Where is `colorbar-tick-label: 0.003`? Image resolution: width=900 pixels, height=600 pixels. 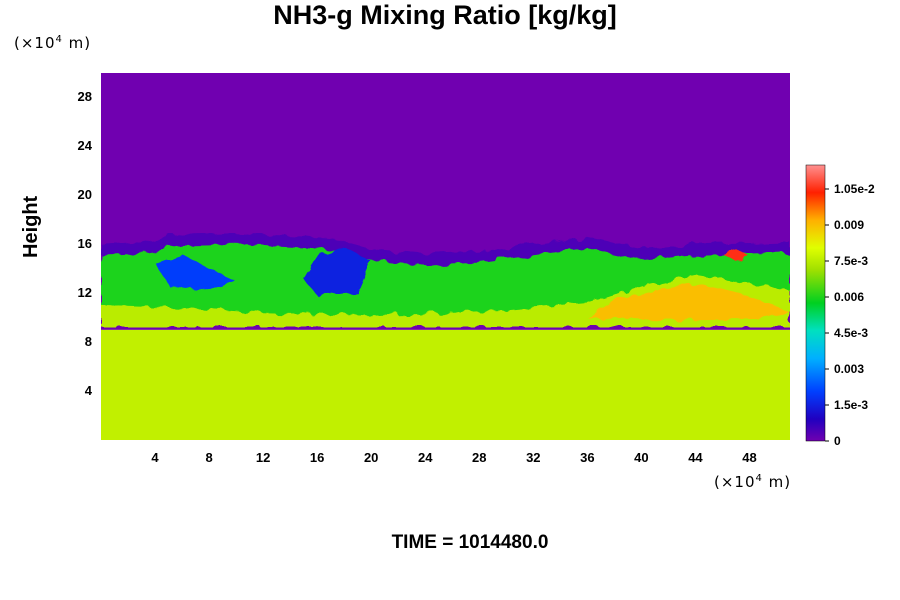
colorbar-tick-label: 0.003 is located at coordinates (849, 369).